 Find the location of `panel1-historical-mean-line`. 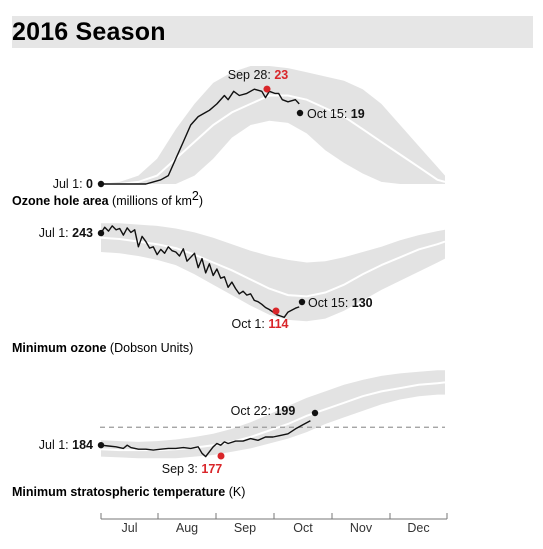

panel1-historical-mean-line is located at coordinates (273, 139).